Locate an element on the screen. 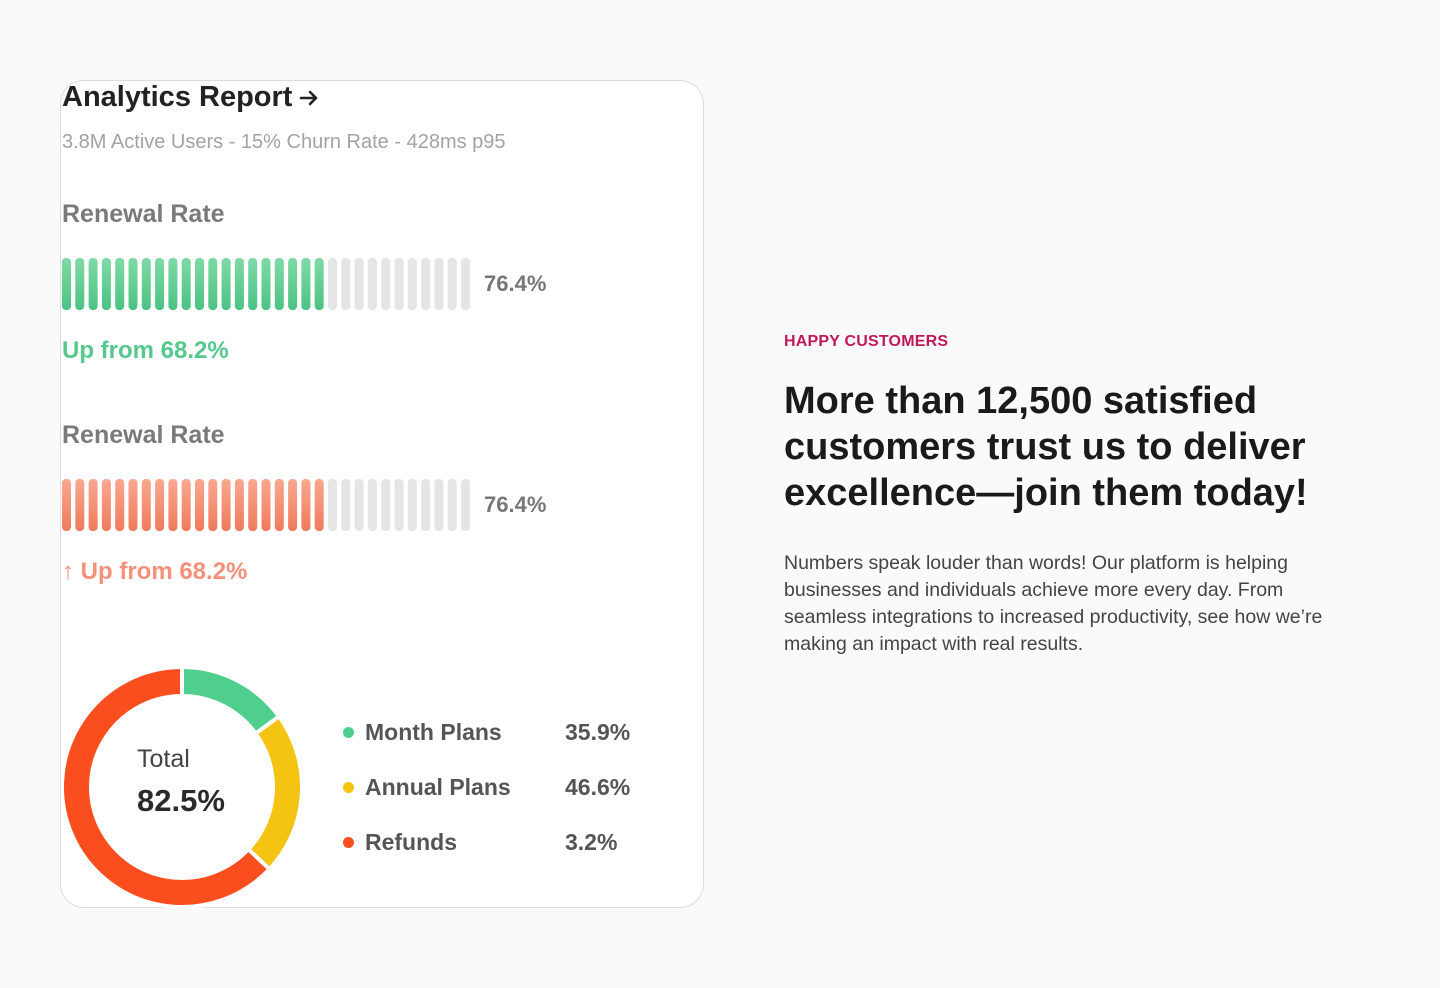  card-title: Analytics Report is located at coordinates (177, 97).